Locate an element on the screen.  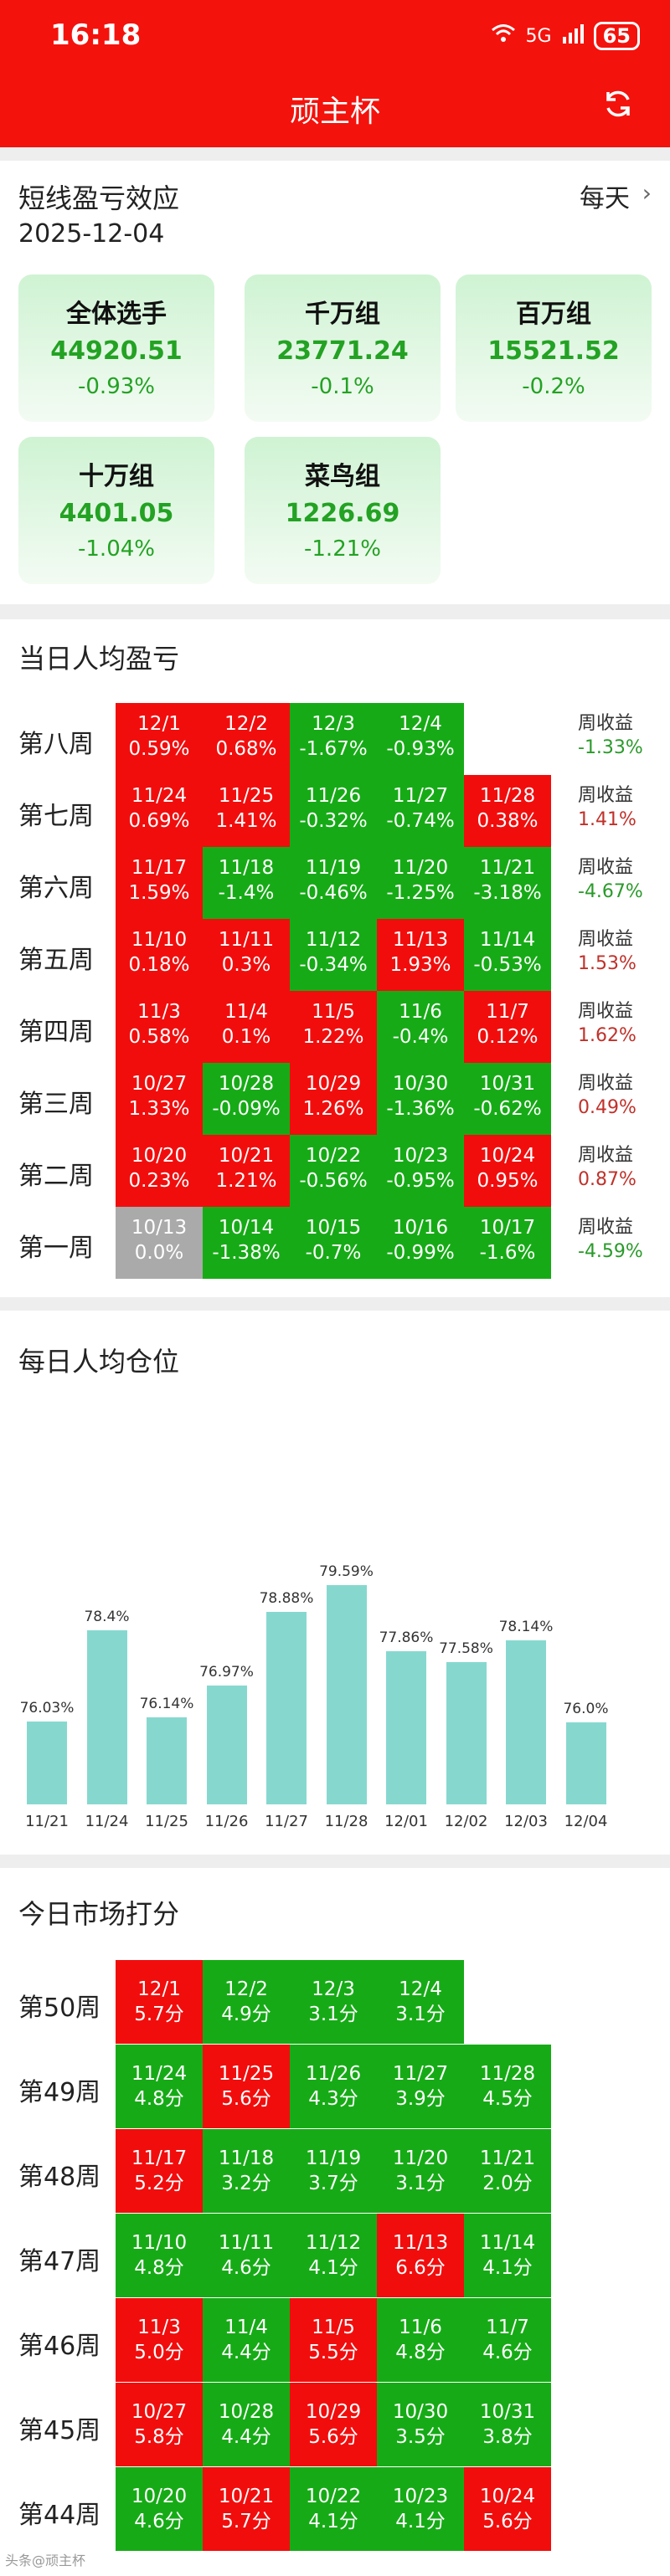
score-cell: 11/13 6.6分 is located at coordinates (420, 2255).